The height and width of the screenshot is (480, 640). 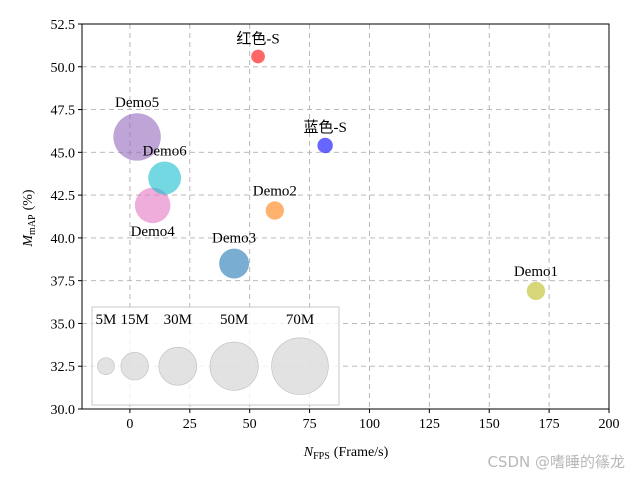 I want to click on x-tick-label: 150, so click(x=489, y=424).